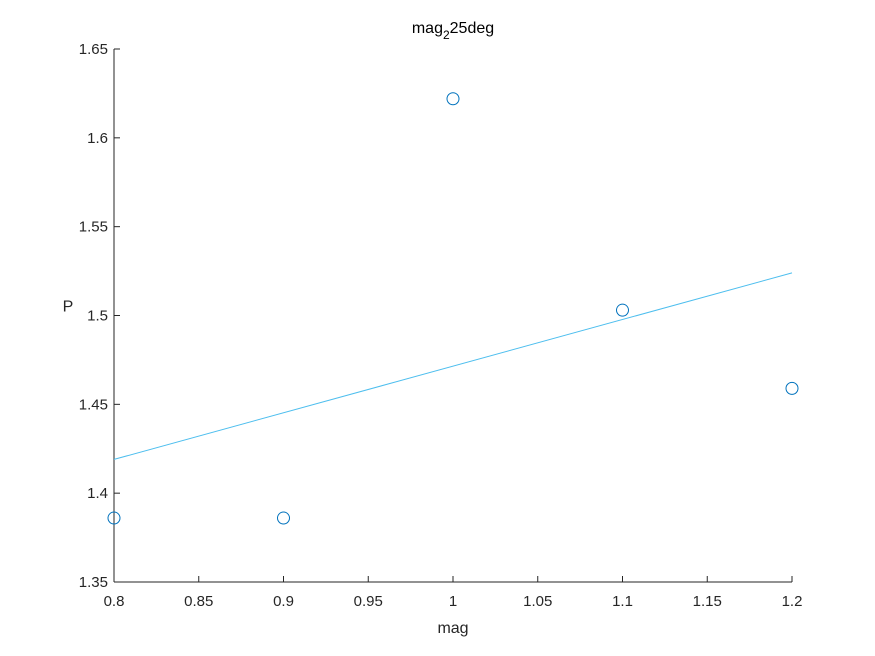 The image size is (875, 656). Describe the element at coordinates (283, 601) in the screenshot. I see `x-tick-label: 0.9` at that location.